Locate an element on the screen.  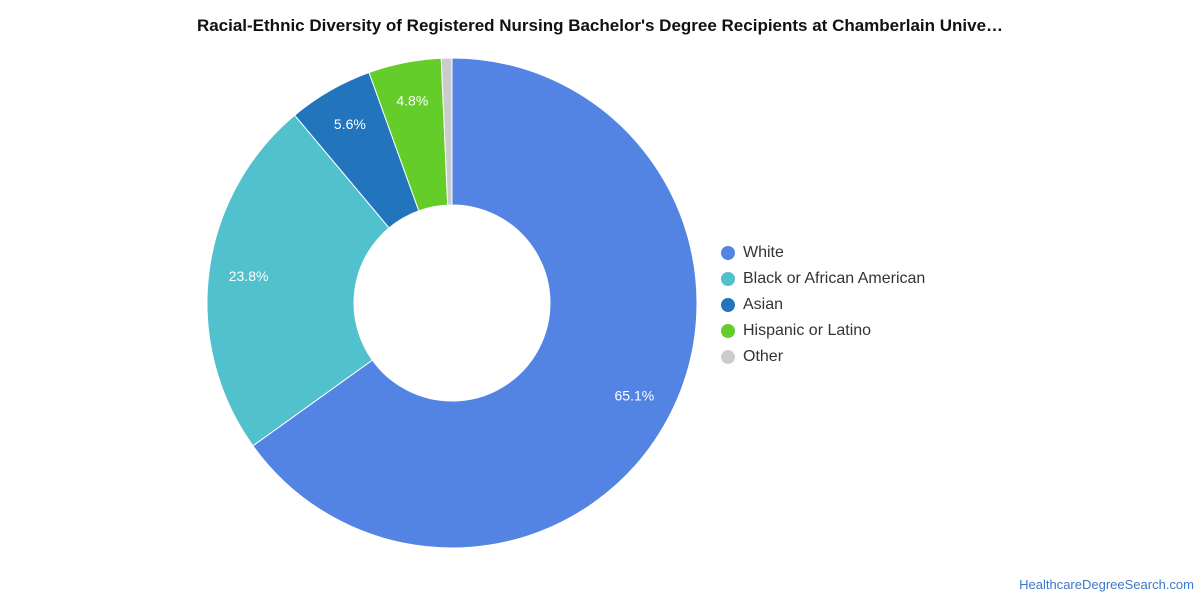
slice-label-black-or-african-american: 23.8% is located at coordinates (249, 276).